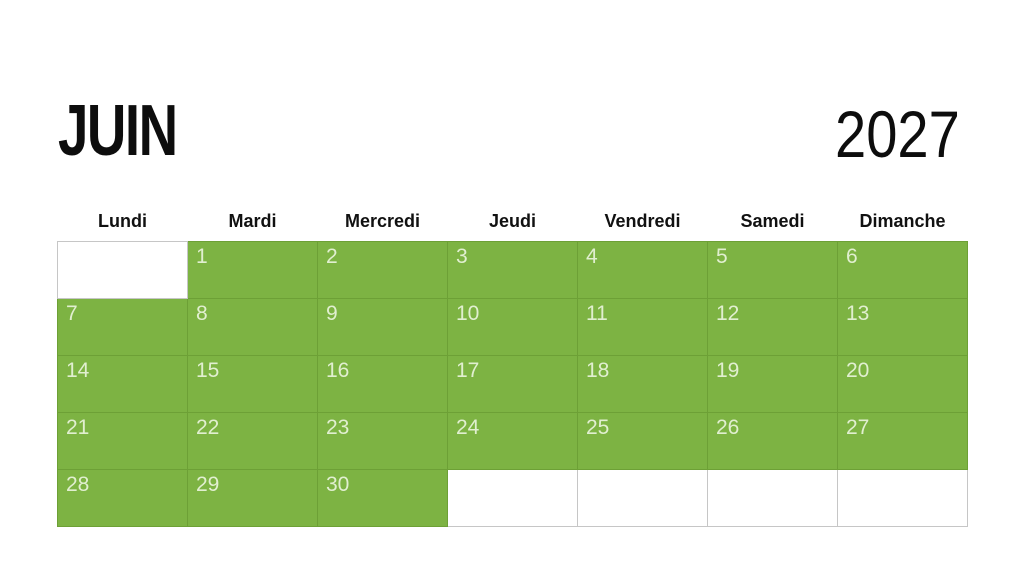 The width and height of the screenshot is (1024, 576). Describe the element at coordinates (462, 256) in the screenshot. I see `day-number: 3` at that location.